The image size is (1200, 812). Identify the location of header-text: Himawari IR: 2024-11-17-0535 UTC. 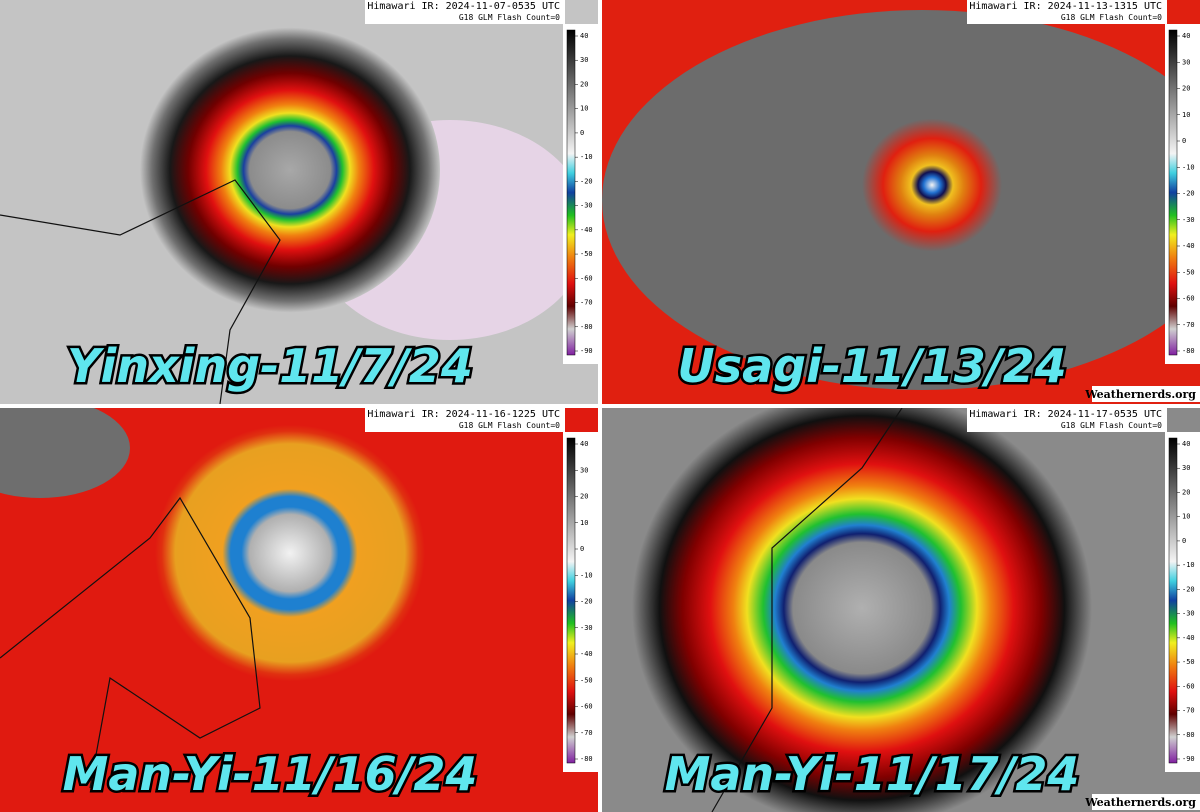
(1065, 414).